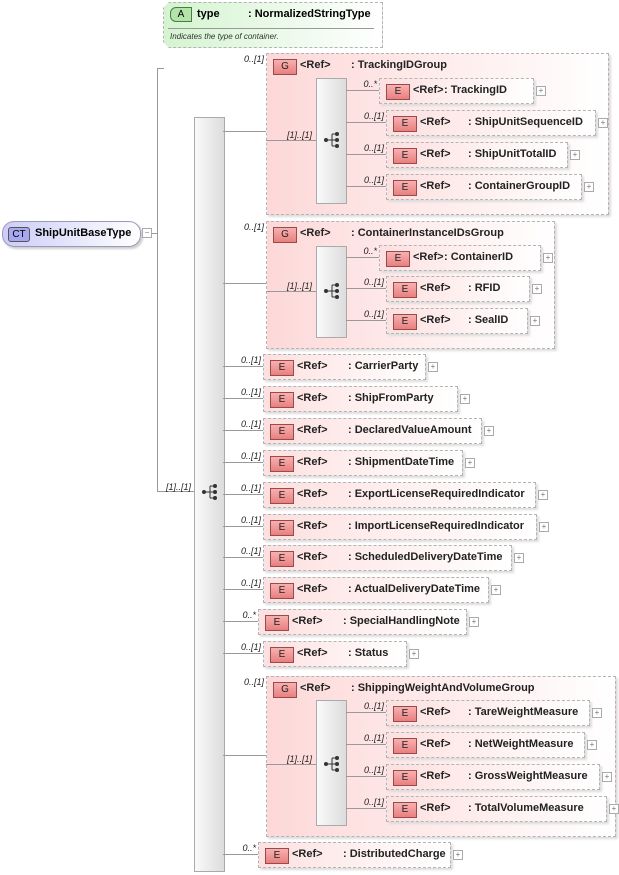  What do you see at coordinates (400, 527) in the screenshot?
I see `element-node: E <Ref>: ImportLicenseRequiredIndicator` at bounding box center [400, 527].